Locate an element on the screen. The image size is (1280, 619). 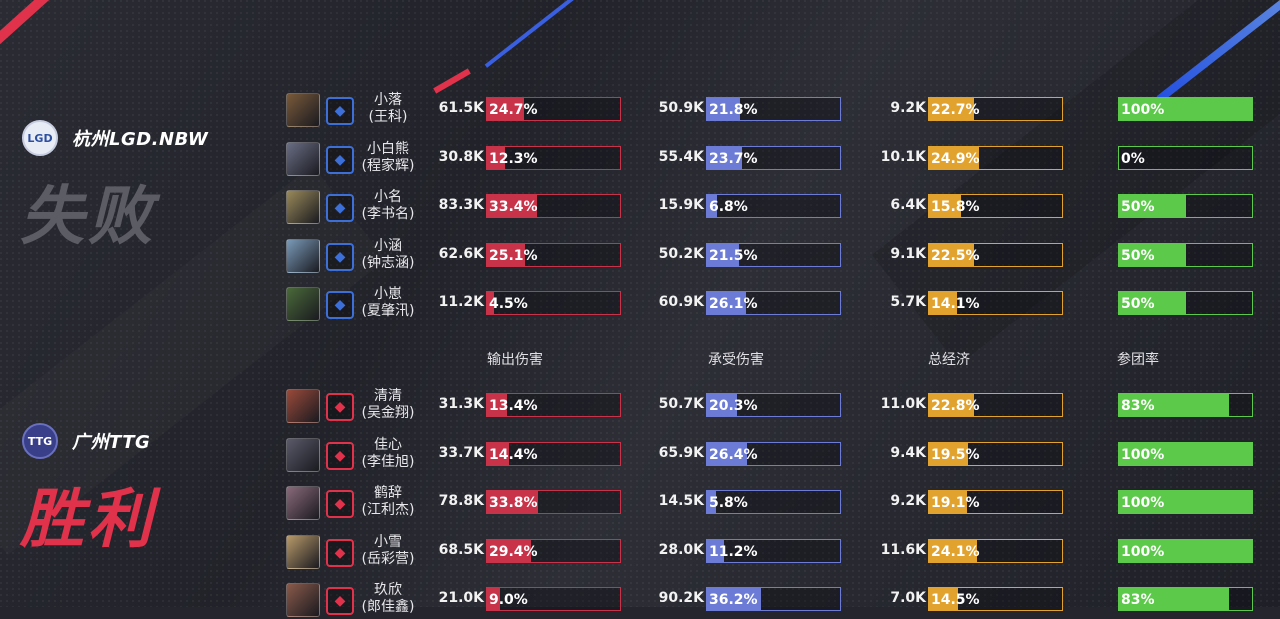
damage-bar: 24.7% is located at coordinates (553, 109).